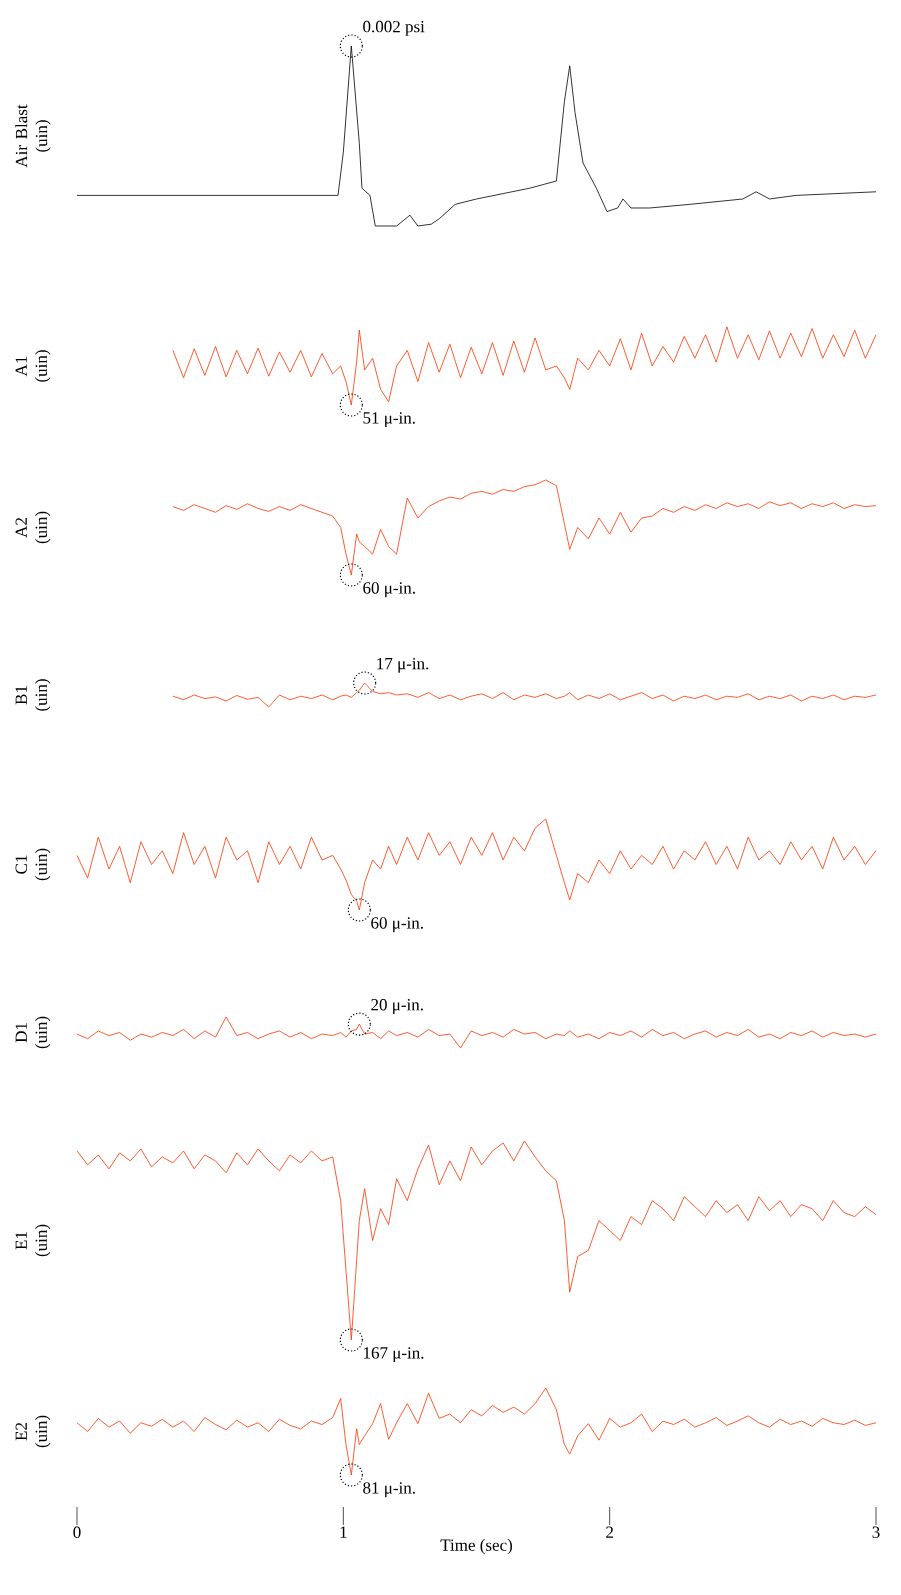  What do you see at coordinates (33, 1240) in the screenshot?
I see `y-axis-title: E1 (uin)` at bounding box center [33, 1240].